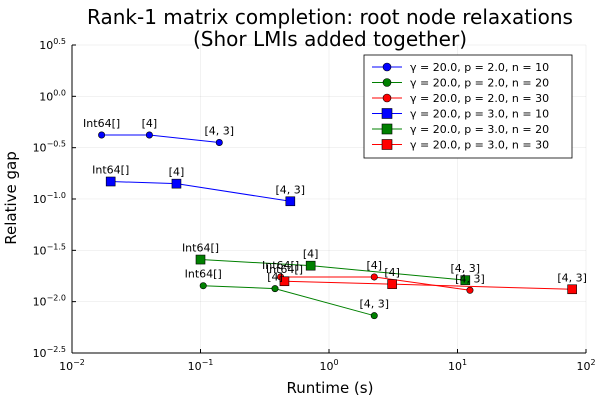 The width and height of the screenshot is (600, 400). I want to click on legend-entry-label: γ = 20.0, p = 2.0, n = 10, so click(479, 67).